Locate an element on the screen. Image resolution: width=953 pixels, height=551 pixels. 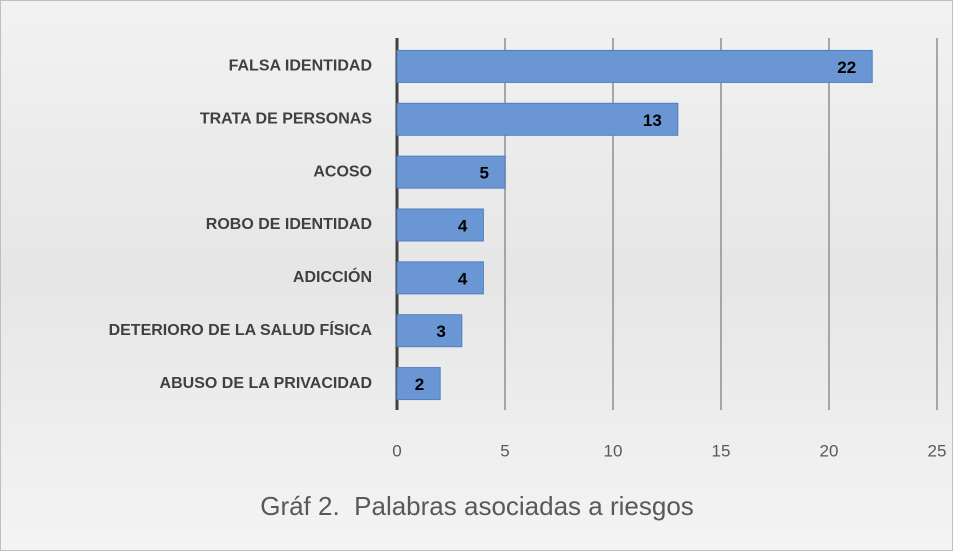
data-label: 5 is located at coordinates (484, 173).